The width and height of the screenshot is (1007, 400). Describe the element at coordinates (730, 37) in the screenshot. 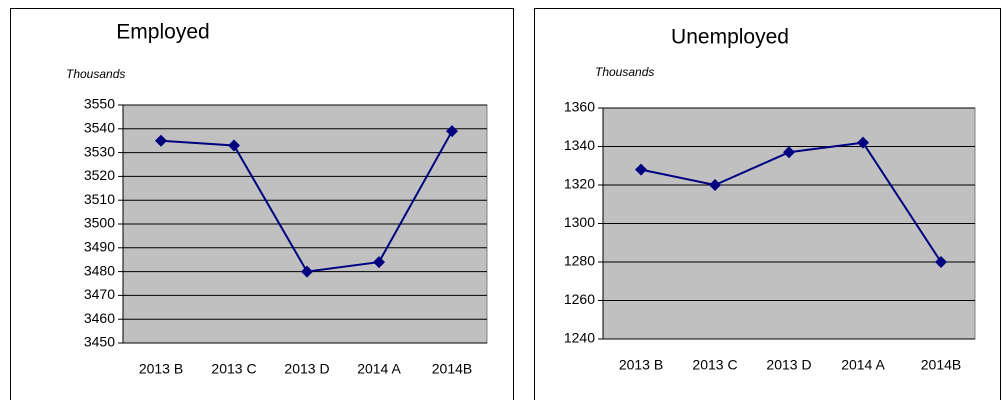

I see `chart-title: Unemployed` at that location.